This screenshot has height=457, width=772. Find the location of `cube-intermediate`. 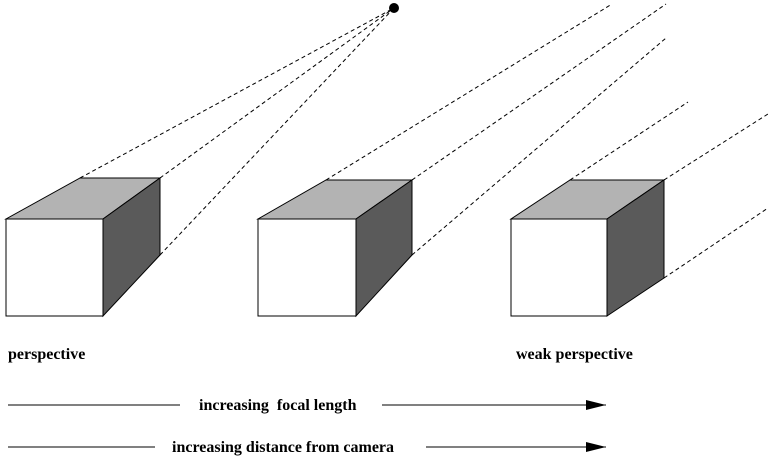

cube-intermediate is located at coordinates (335, 248).